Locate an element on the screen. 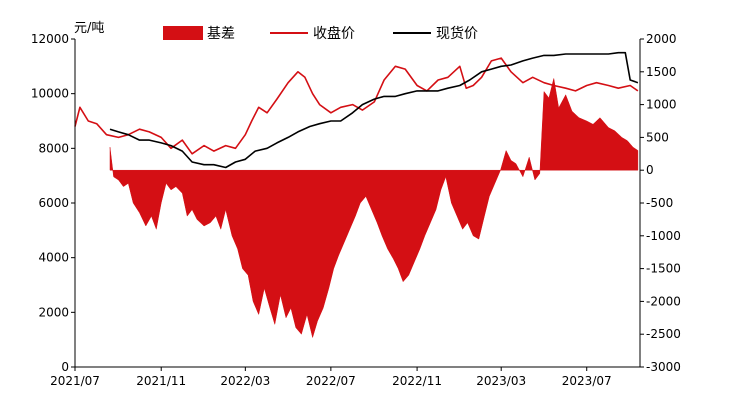  legend-label-basis: 基差 is located at coordinates (221, 33).